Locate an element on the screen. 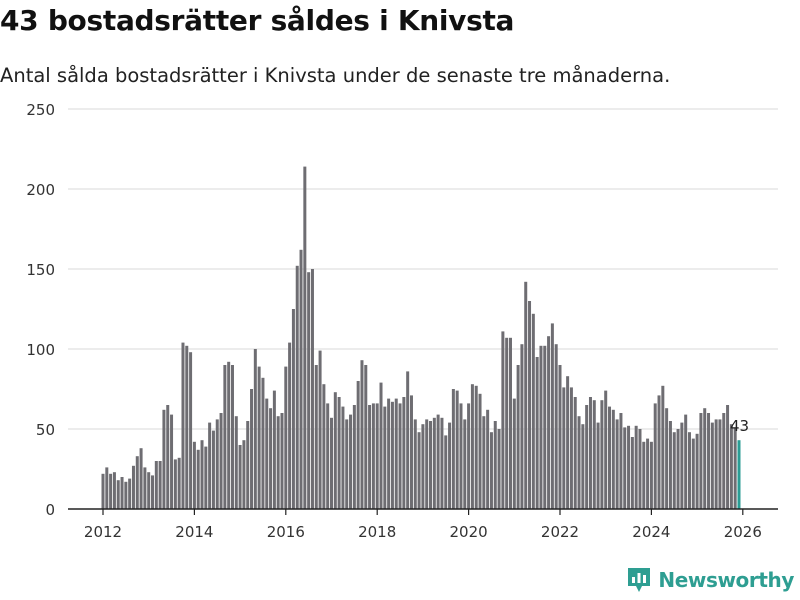 The image size is (800, 600). x-axis is located at coordinates (423, 511).